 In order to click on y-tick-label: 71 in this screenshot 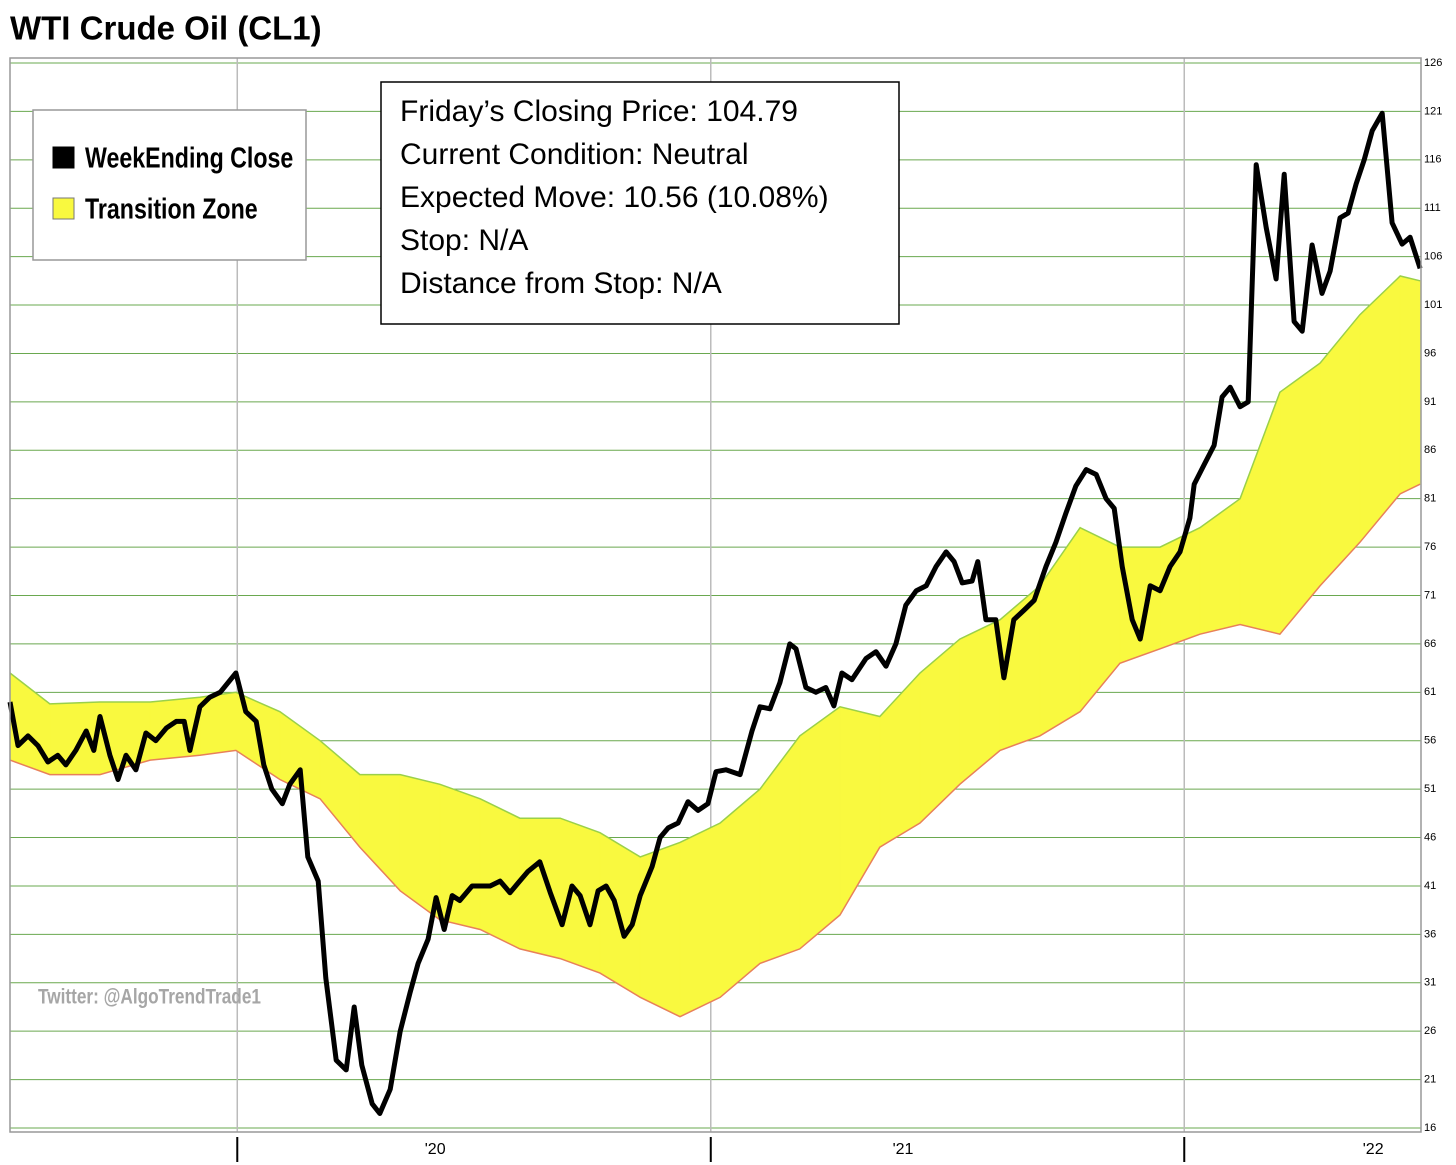, I will do `click(1430, 595)`.